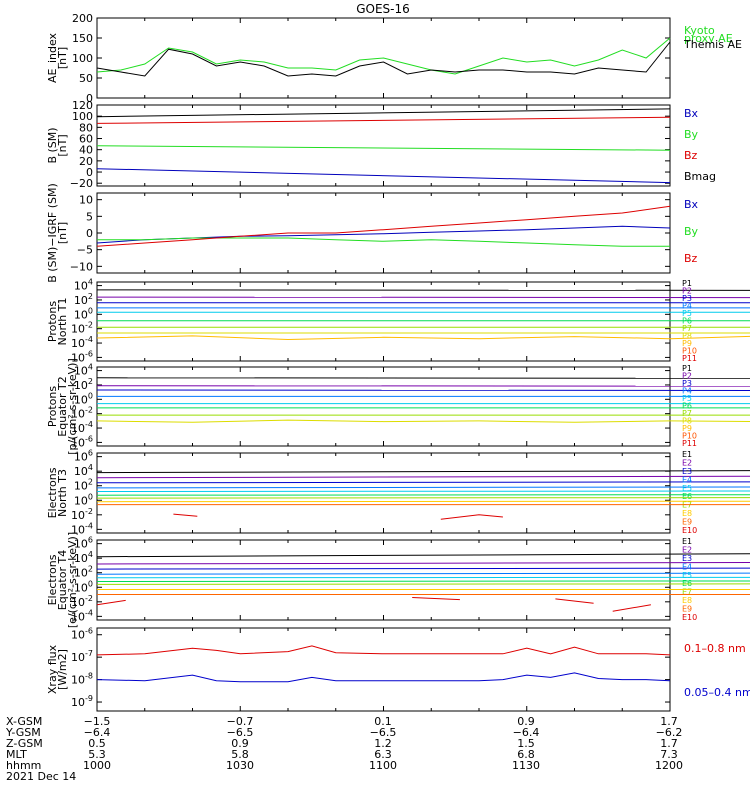 Image resolution: width=750 pixels, height=800 pixels. Describe the element at coordinates (423, 482) in the screenshot. I see `series-line-e3` at that location.